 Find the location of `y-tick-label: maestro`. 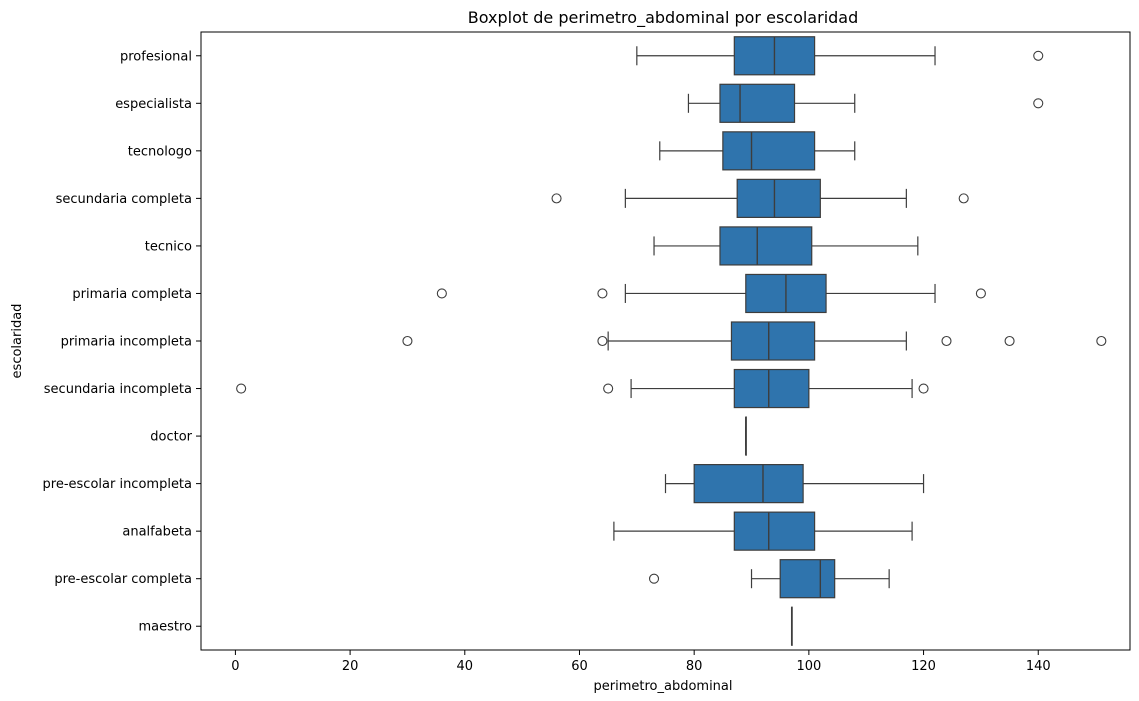

y-tick-label: maestro is located at coordinates (165, 627).